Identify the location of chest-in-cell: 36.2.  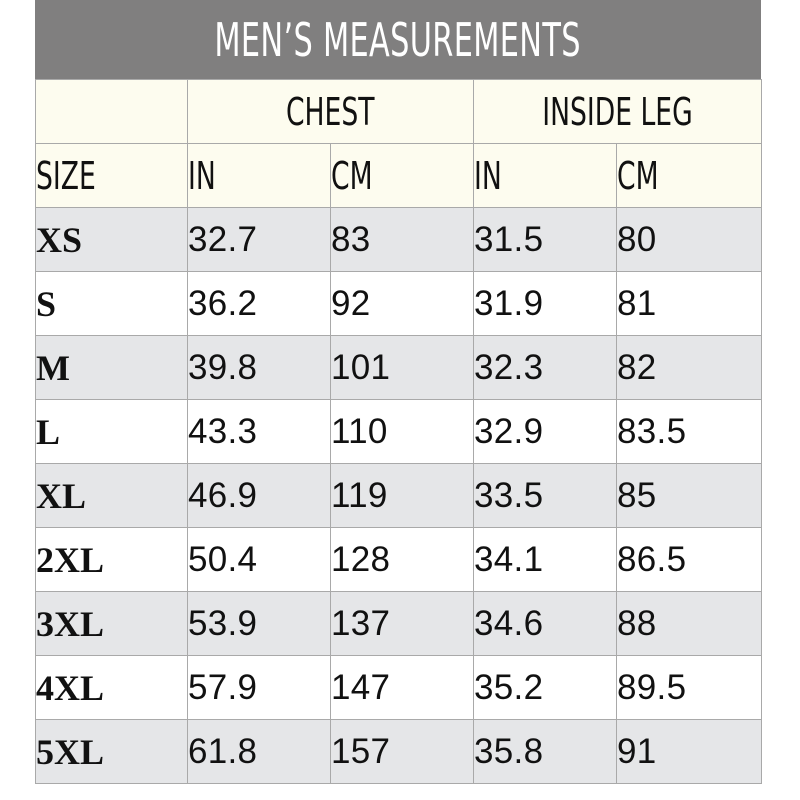
(259, 303).